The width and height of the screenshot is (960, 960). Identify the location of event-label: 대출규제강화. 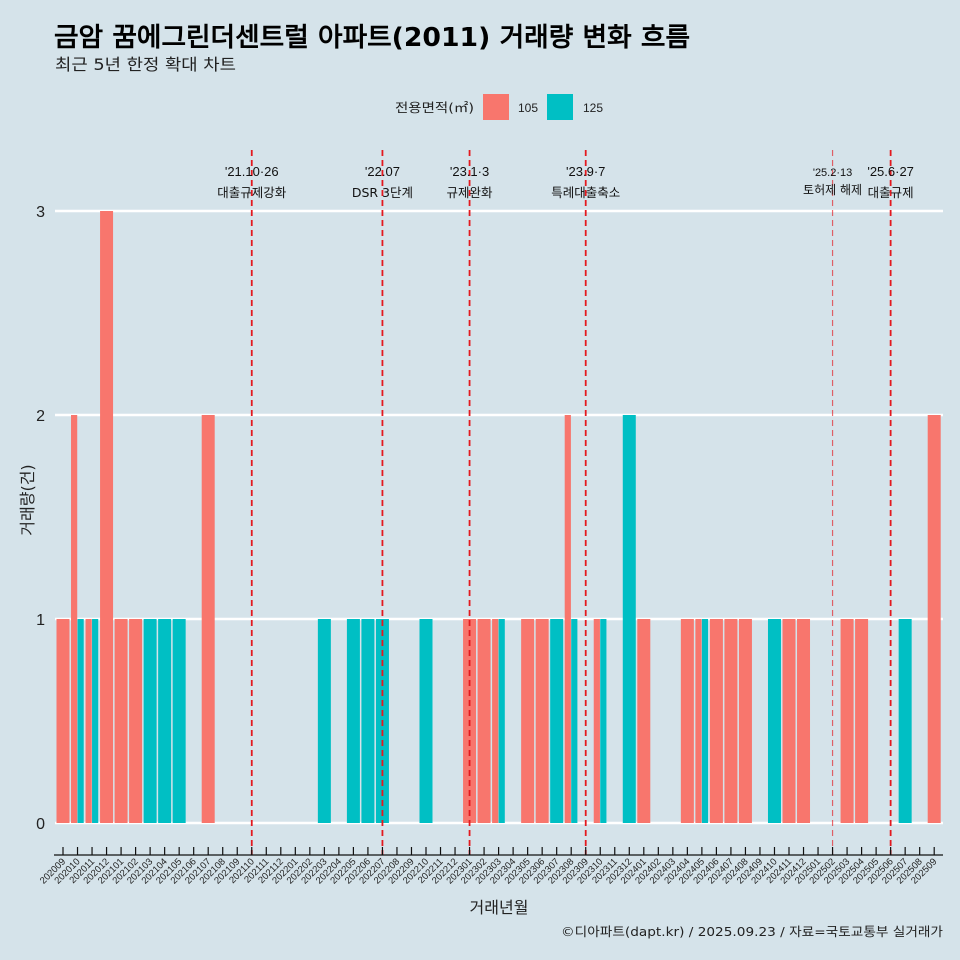
(252, 192).